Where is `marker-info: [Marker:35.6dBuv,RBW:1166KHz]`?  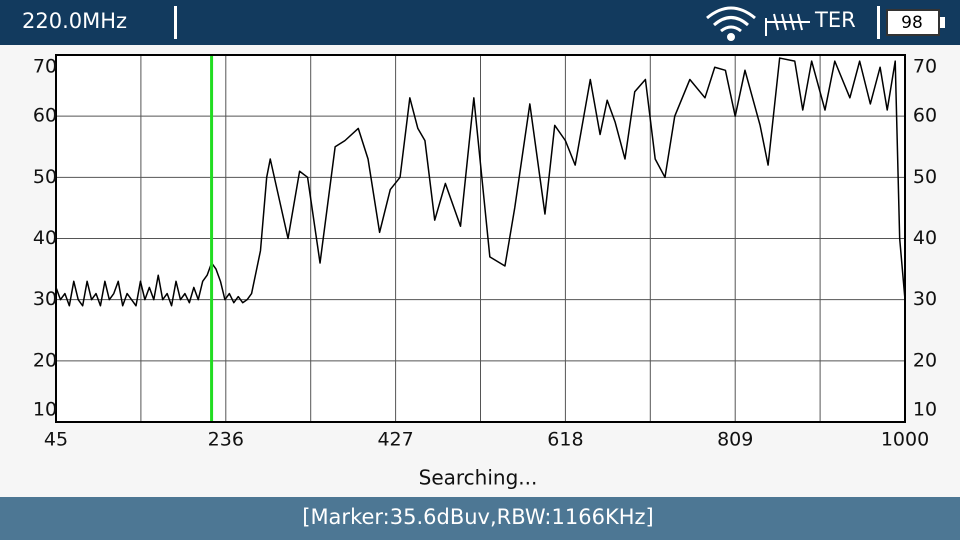 marker-info: [Marker:35.6dBuv,RBW:1166KHz] is located at coordinates (477, 517).